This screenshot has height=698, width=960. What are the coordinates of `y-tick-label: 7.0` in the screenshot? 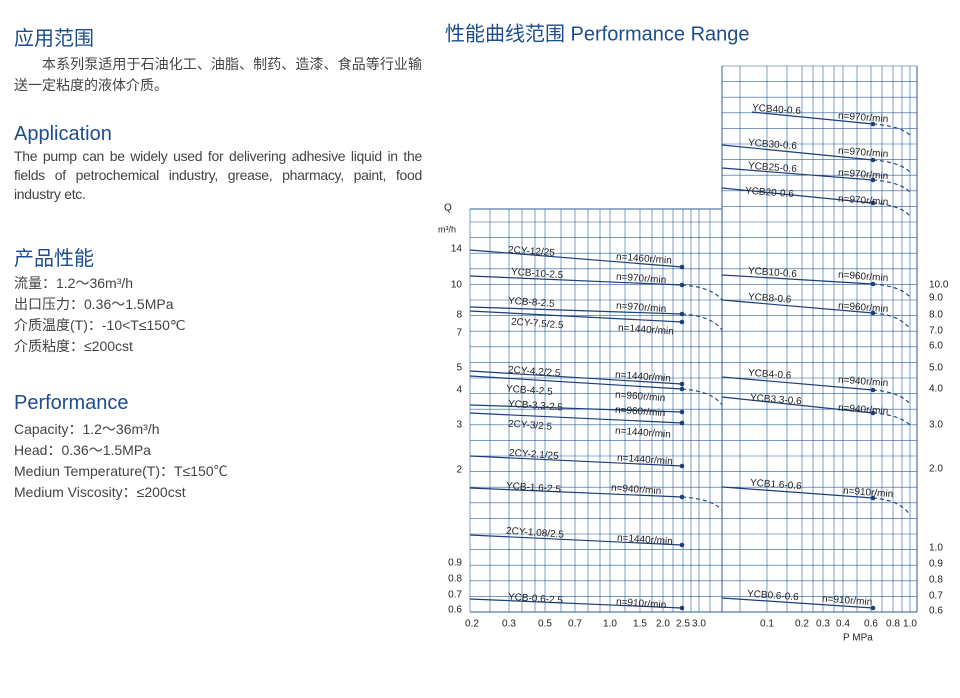 It's located at (936, 331).